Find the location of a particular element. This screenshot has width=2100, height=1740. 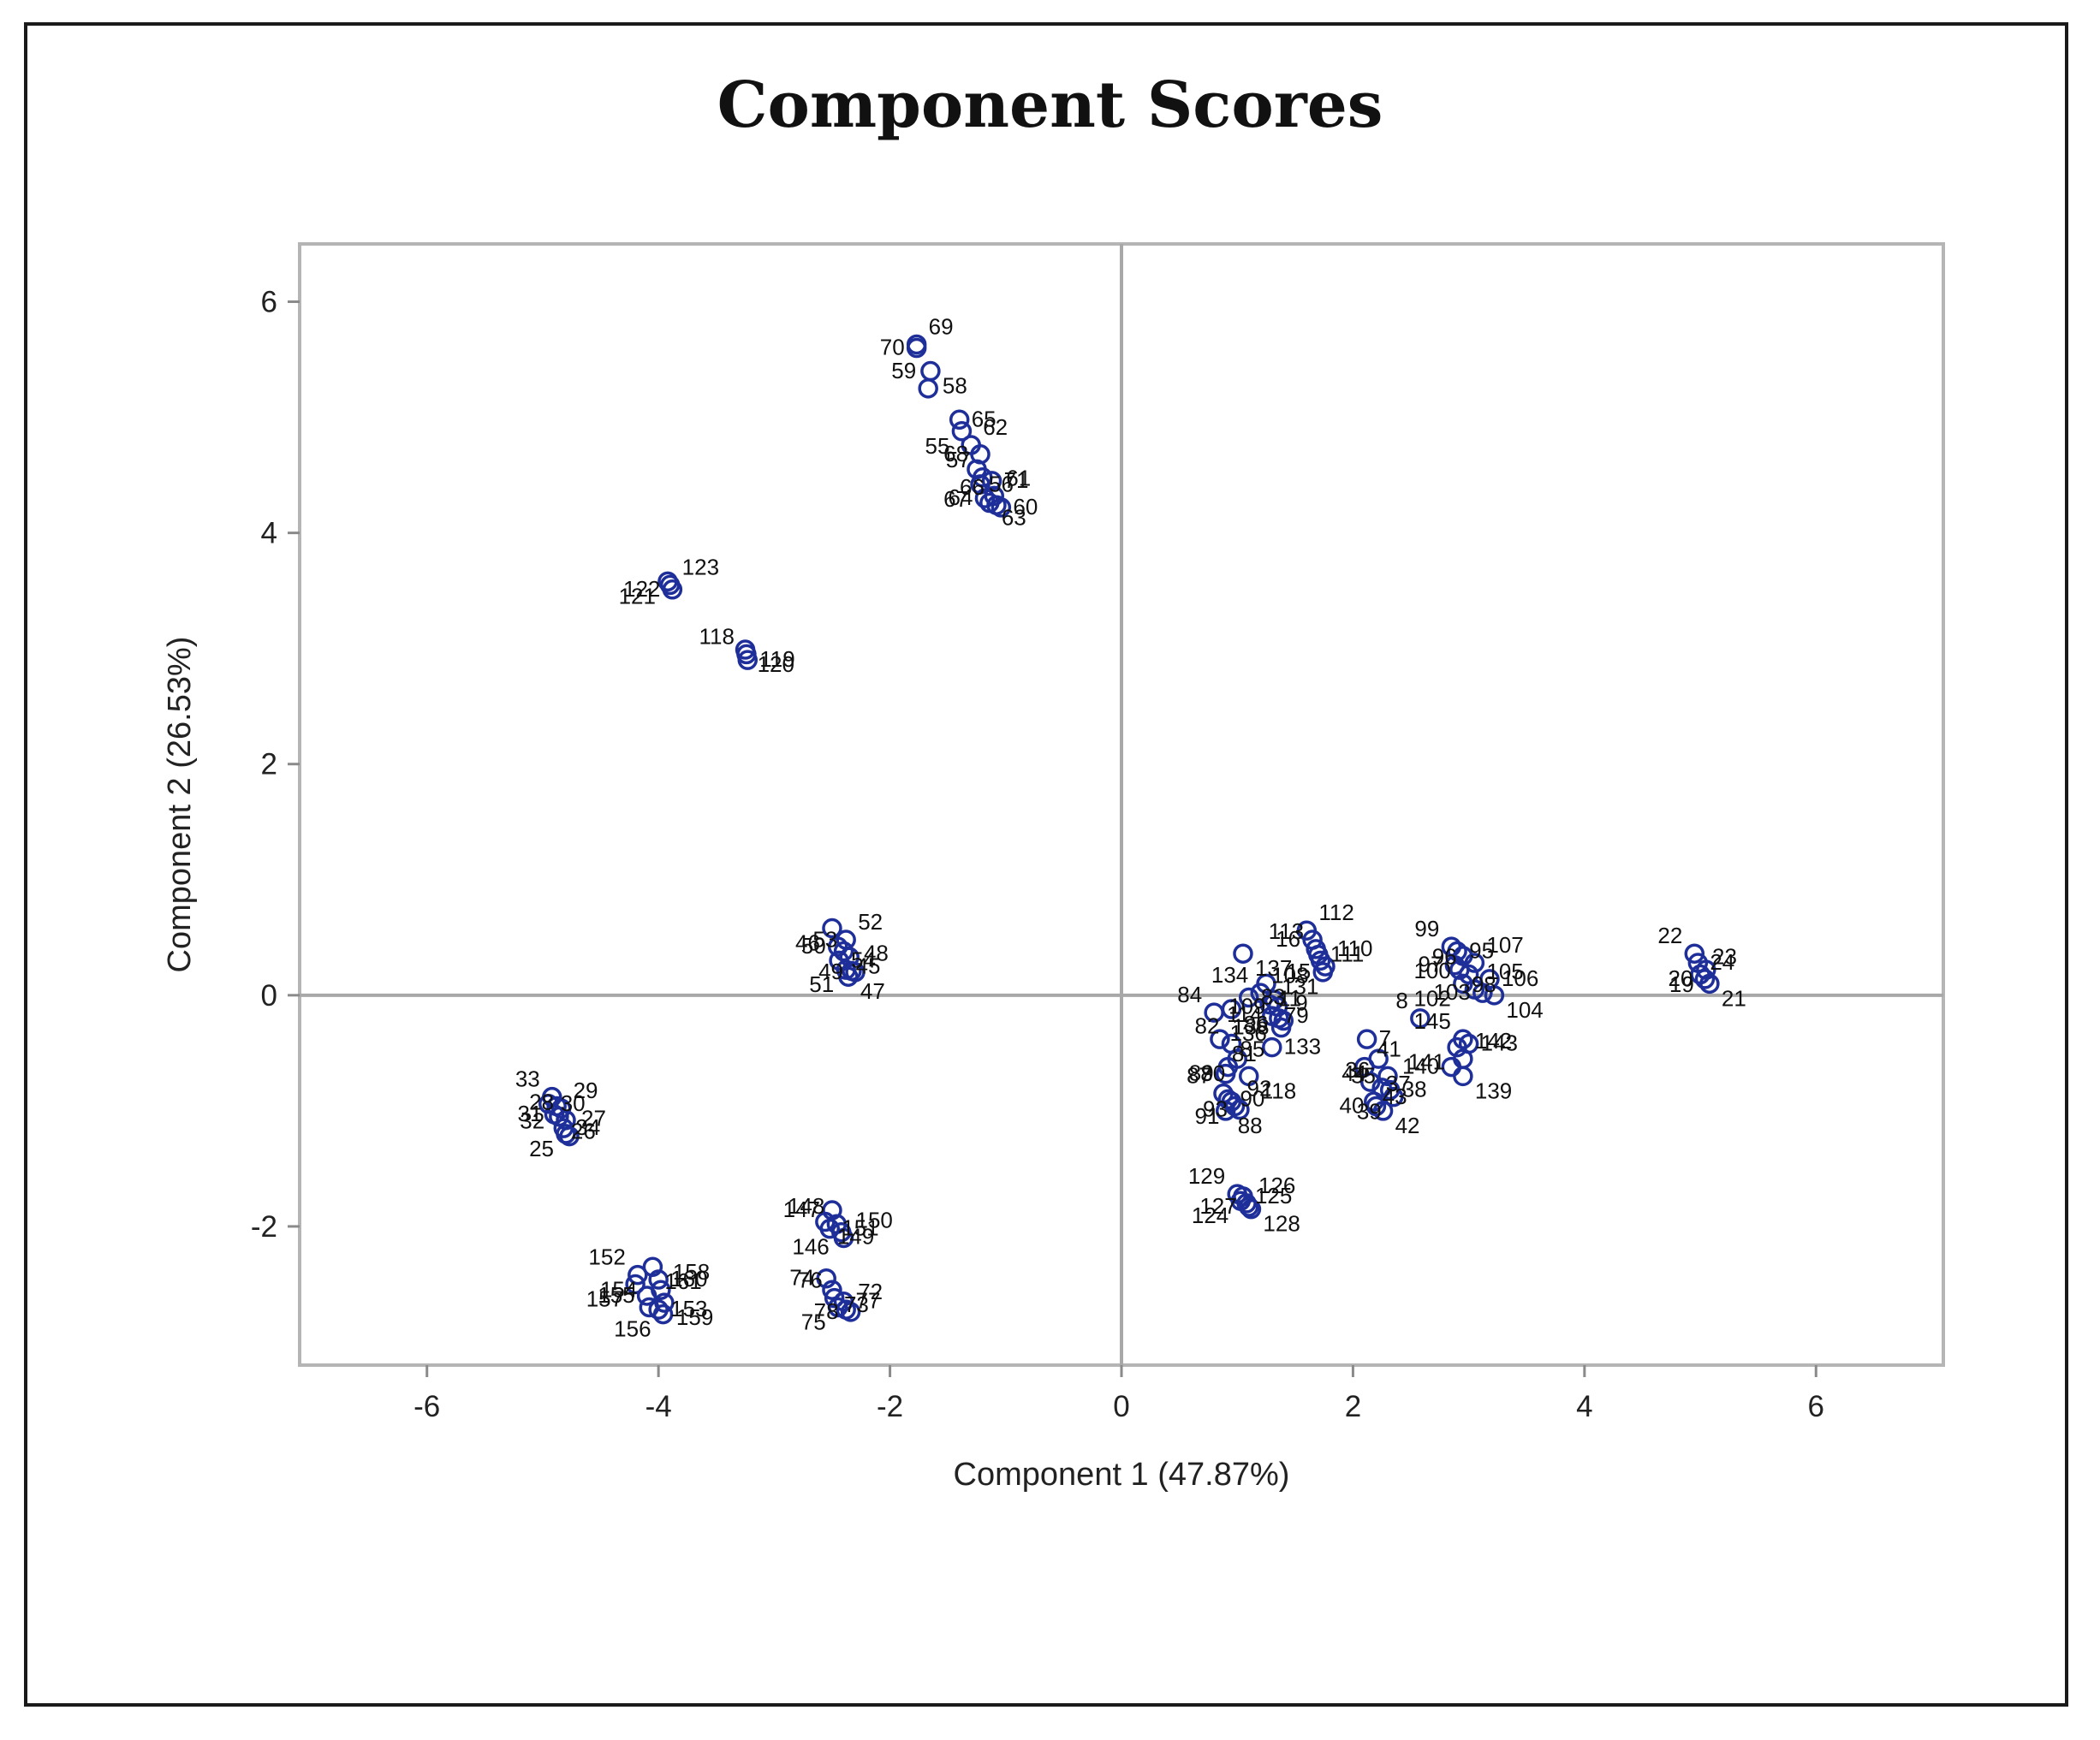

x-tick-label: 2 is located at coordinates (1353, 1406).